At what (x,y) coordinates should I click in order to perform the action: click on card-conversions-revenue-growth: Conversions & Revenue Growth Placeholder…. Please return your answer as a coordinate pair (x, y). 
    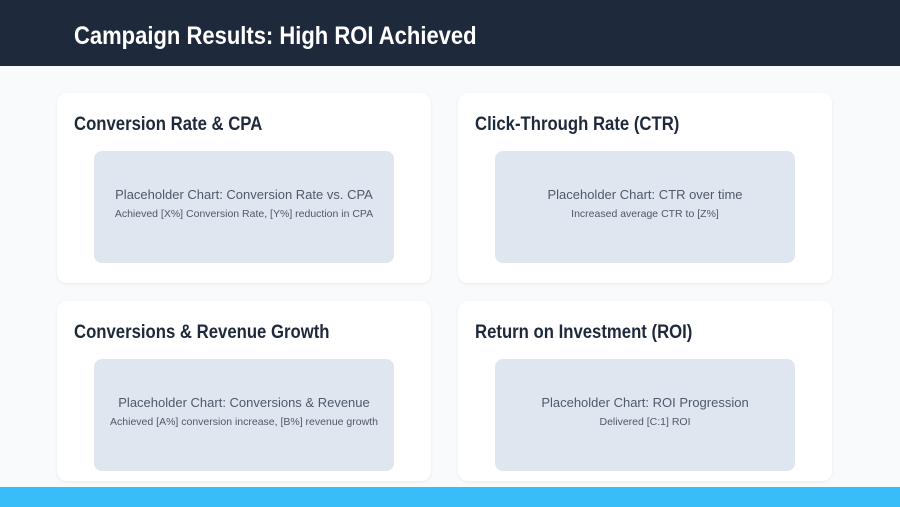
    Looking at the image, I should click on (244, 391).